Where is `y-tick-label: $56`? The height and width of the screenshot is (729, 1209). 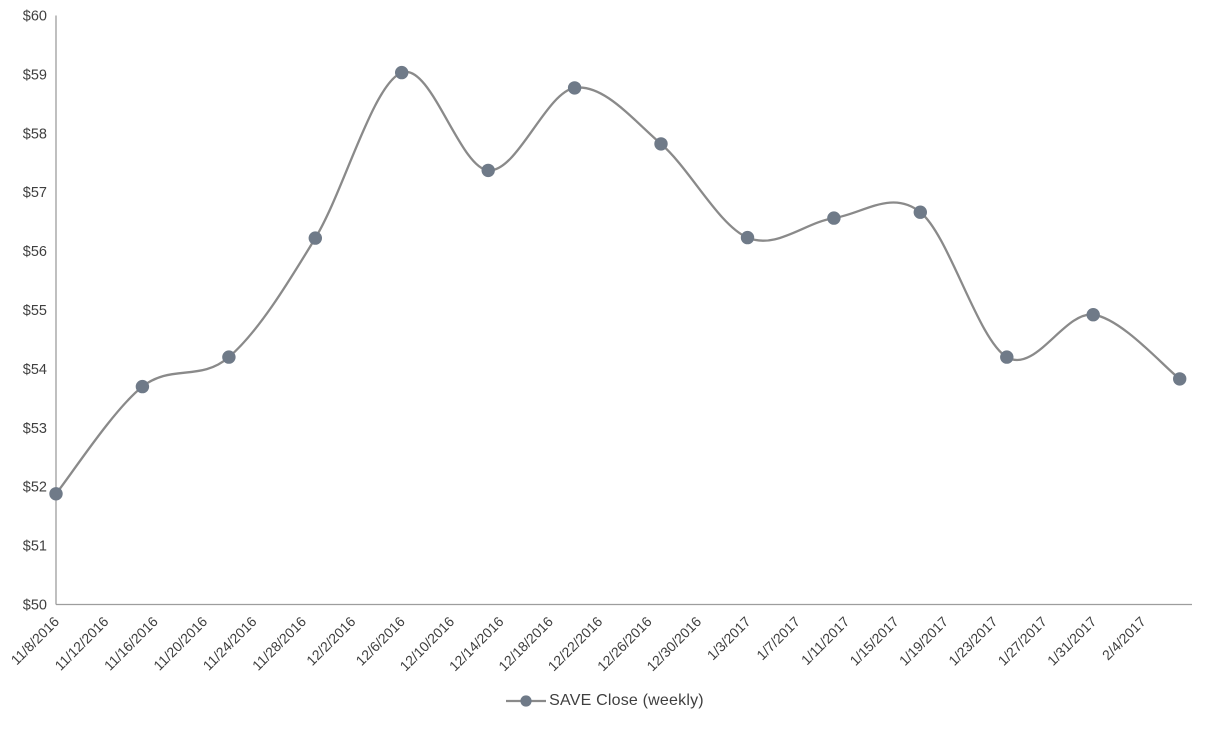
y-tick-label: $56 is located at coordinates (35, 252).